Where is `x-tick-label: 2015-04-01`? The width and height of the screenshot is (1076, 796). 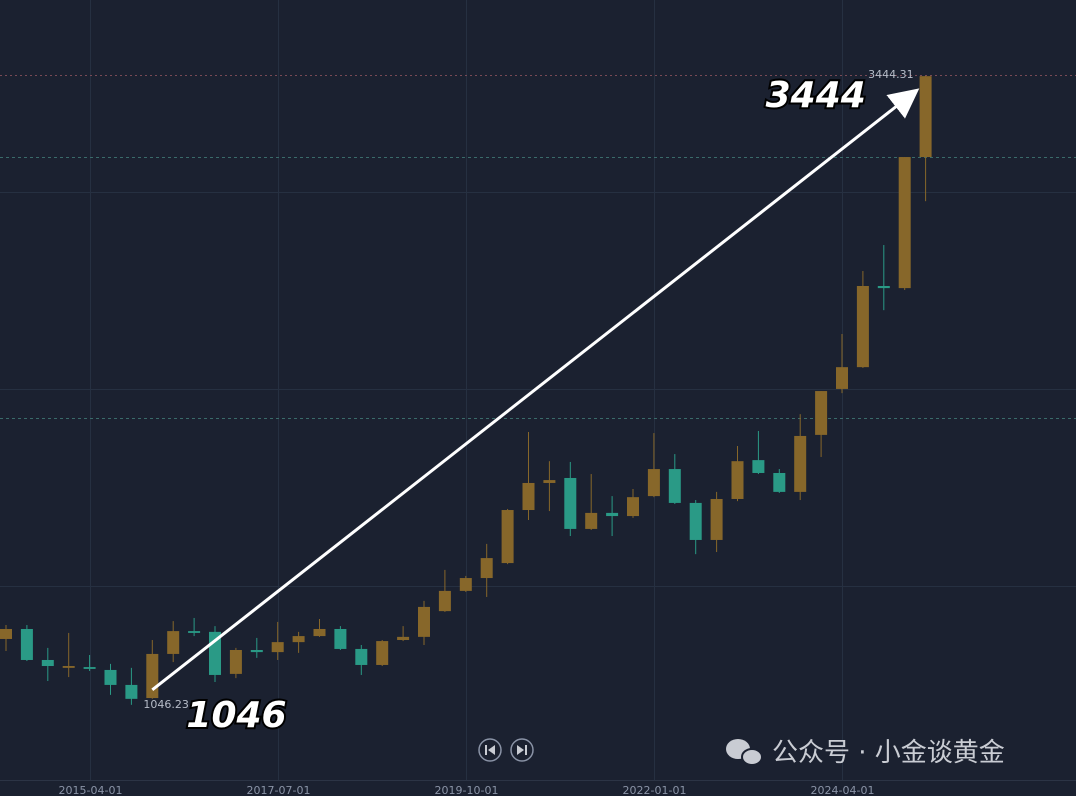 x-tick-label: 2015-04-01 is located at coordinates (91, 790).